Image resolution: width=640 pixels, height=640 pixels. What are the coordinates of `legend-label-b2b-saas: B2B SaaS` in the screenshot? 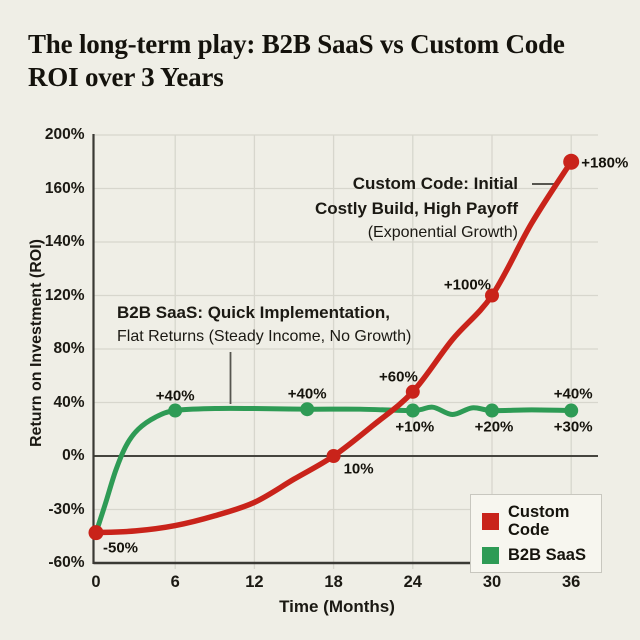 It's located at (547, 555).